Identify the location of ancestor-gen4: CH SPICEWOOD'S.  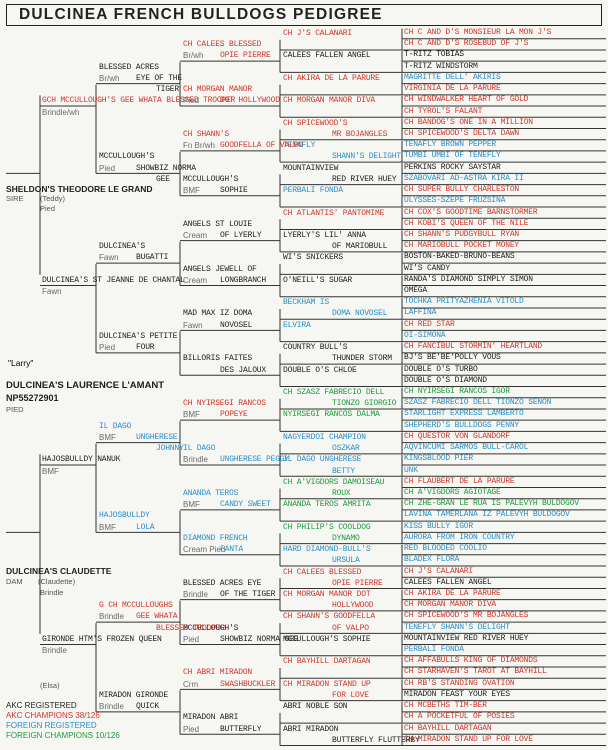
(315, 123).